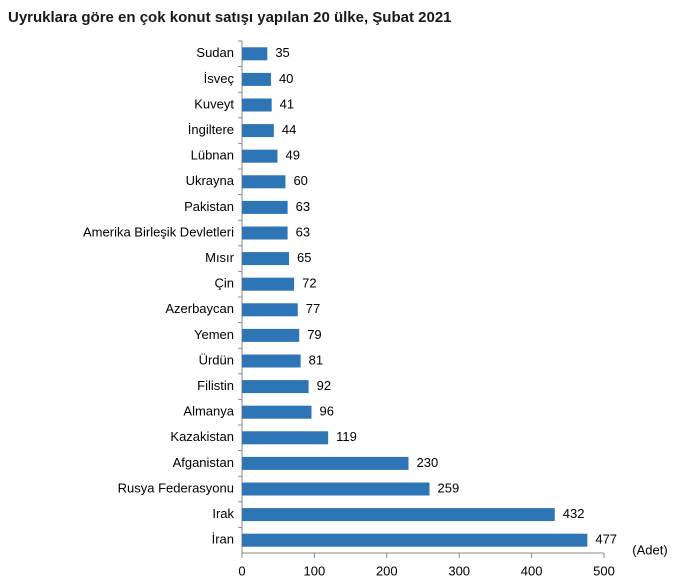  I want to click on y-tick-label: Ürdün, so click(216, 359).